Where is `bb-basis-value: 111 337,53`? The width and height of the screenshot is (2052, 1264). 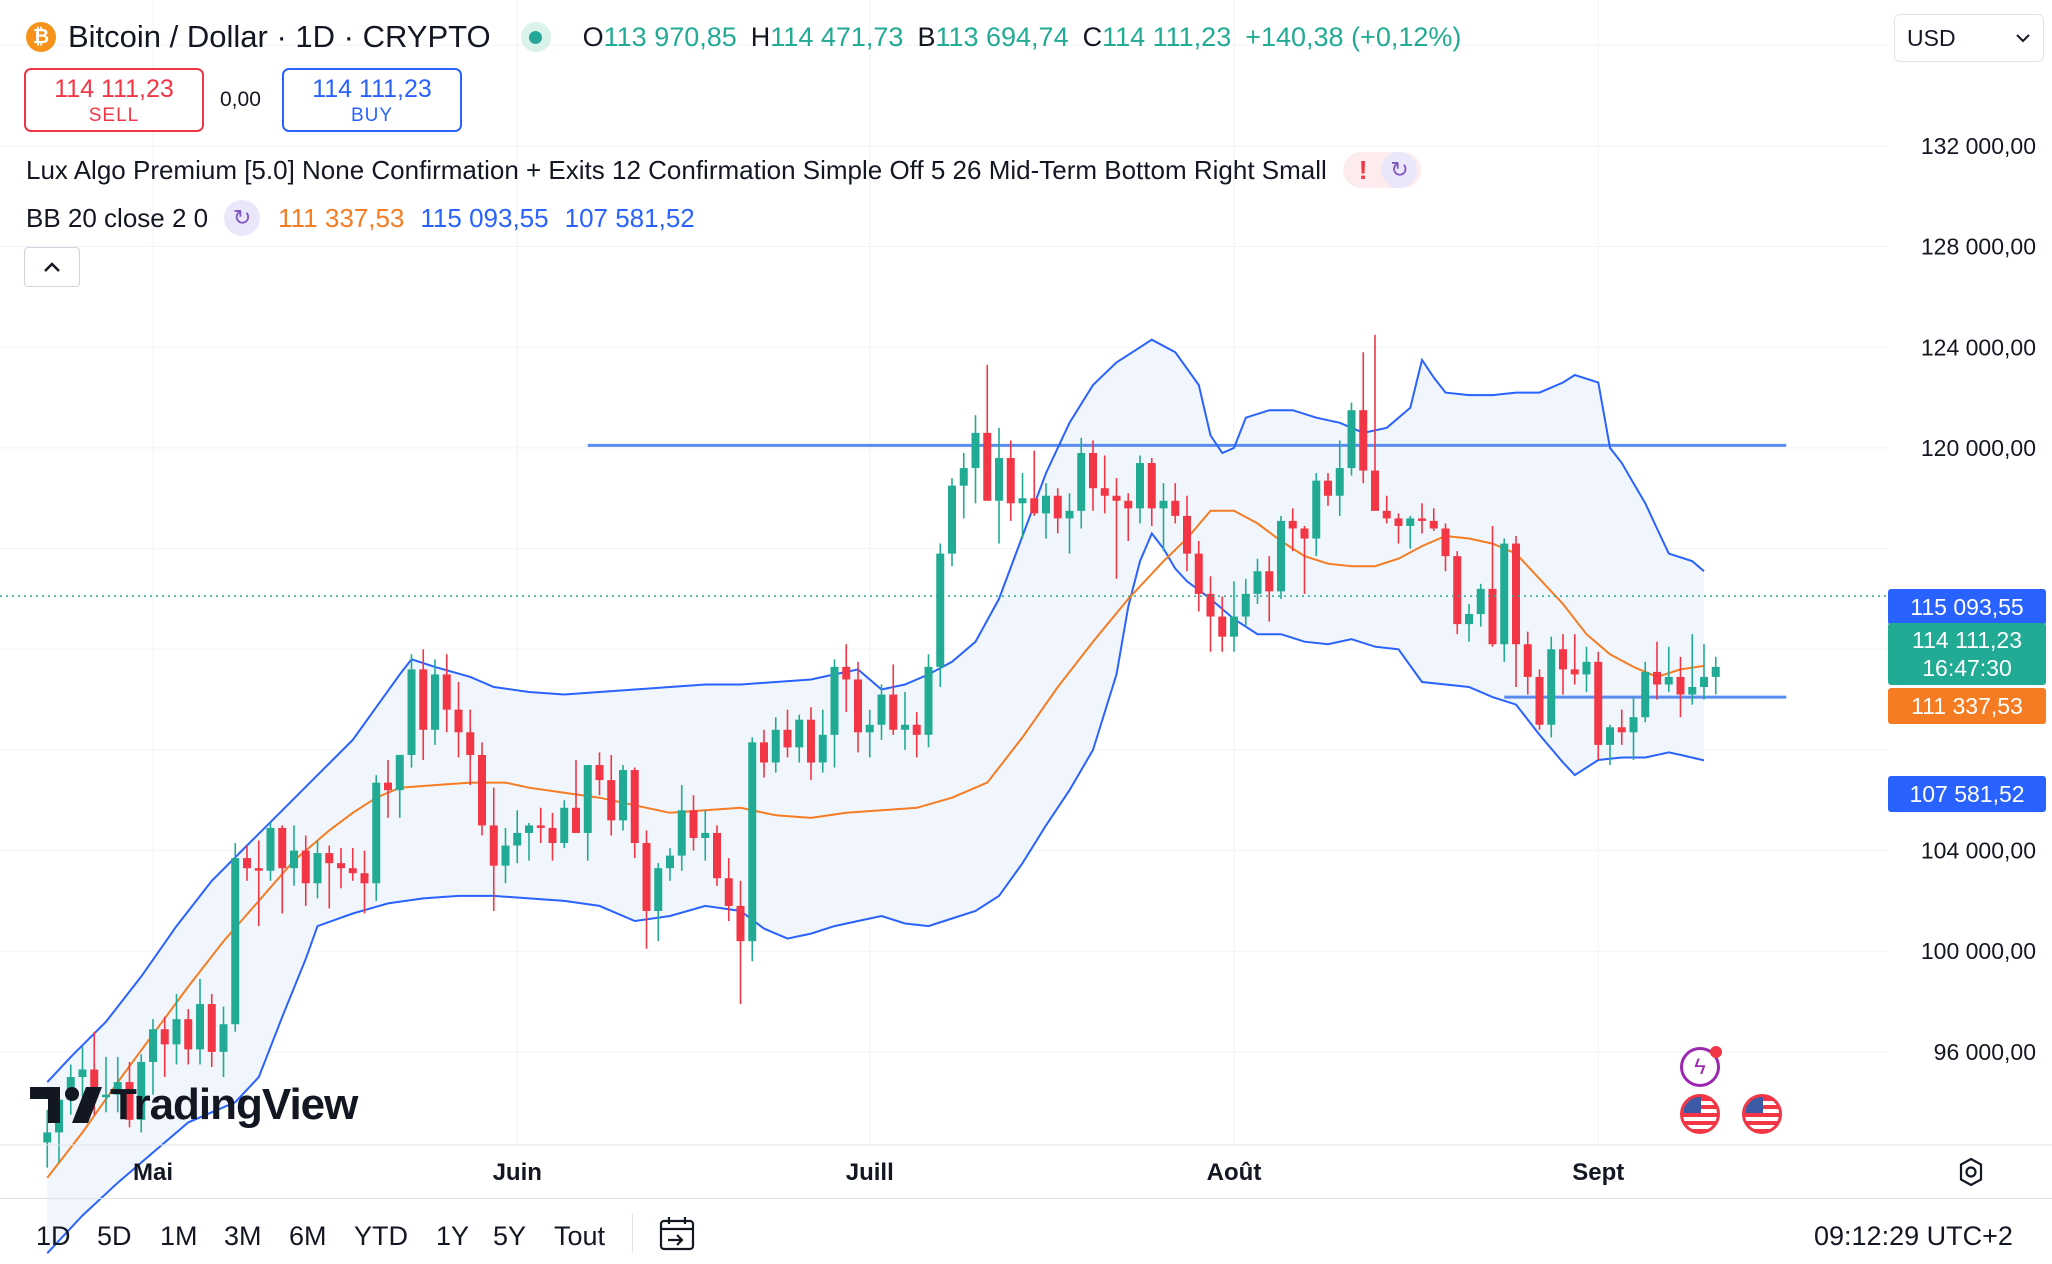
bb-basis-value: 111 337,53 is located at coordinates (341, 217).